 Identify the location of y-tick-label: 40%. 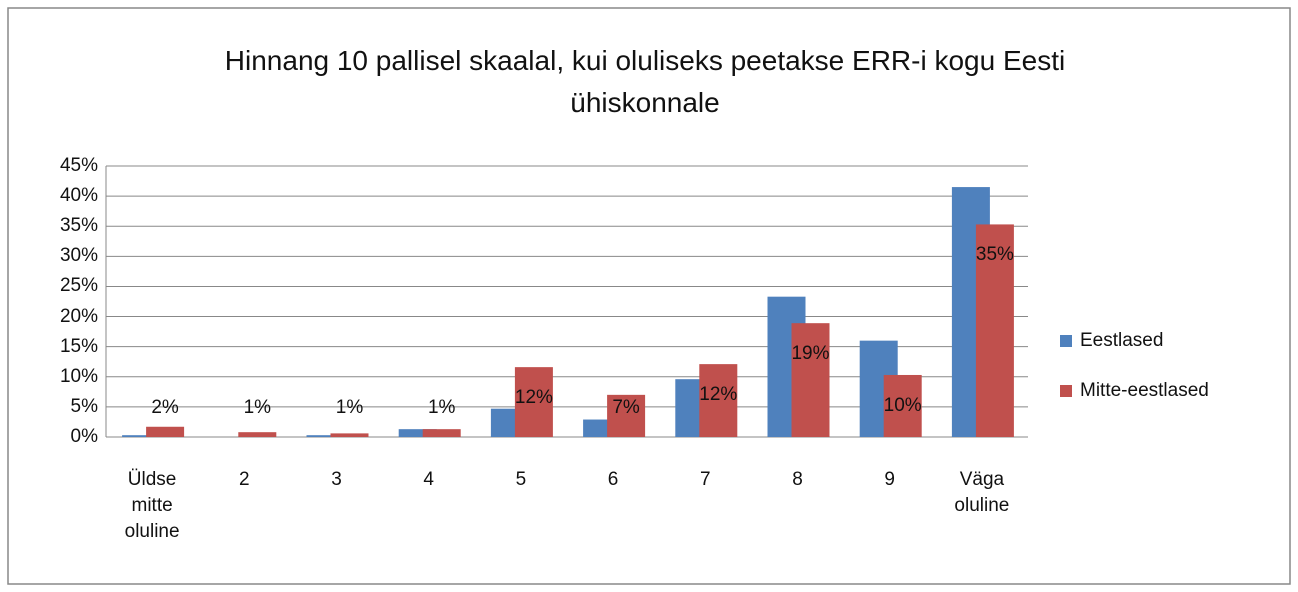
(78, 196).